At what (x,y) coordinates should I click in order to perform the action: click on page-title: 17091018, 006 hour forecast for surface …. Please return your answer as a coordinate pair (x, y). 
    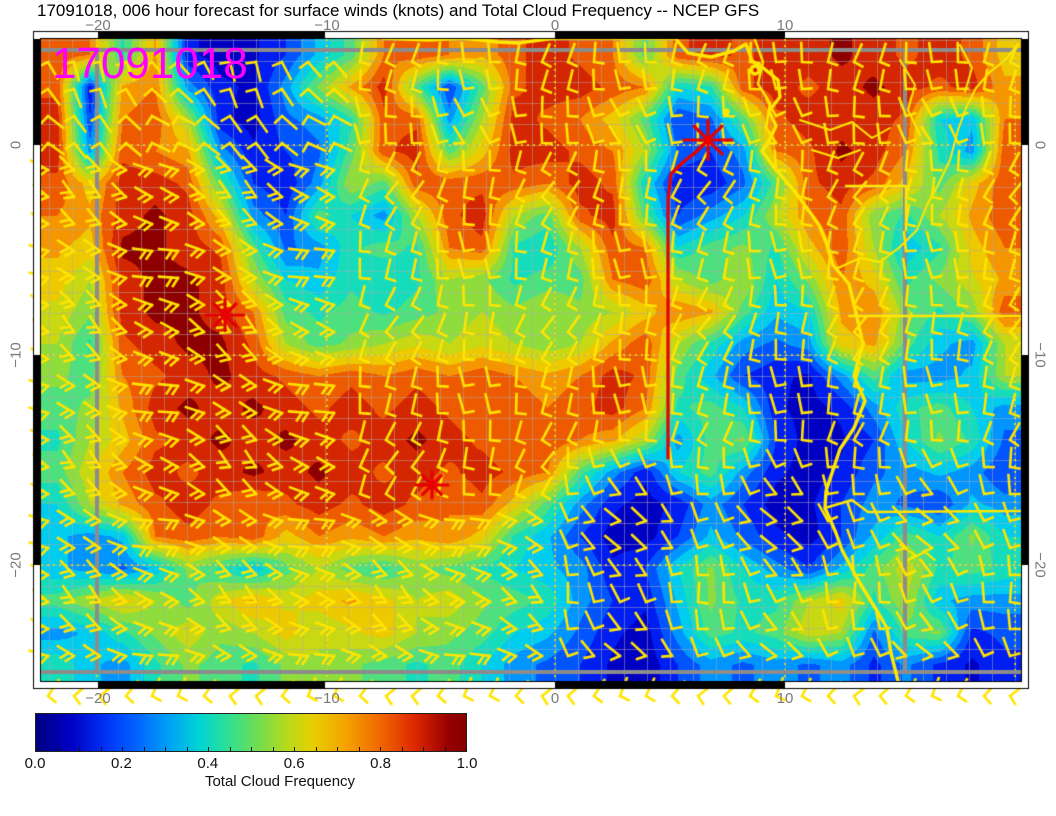
    Looking at the image, I should click on (398, 10).